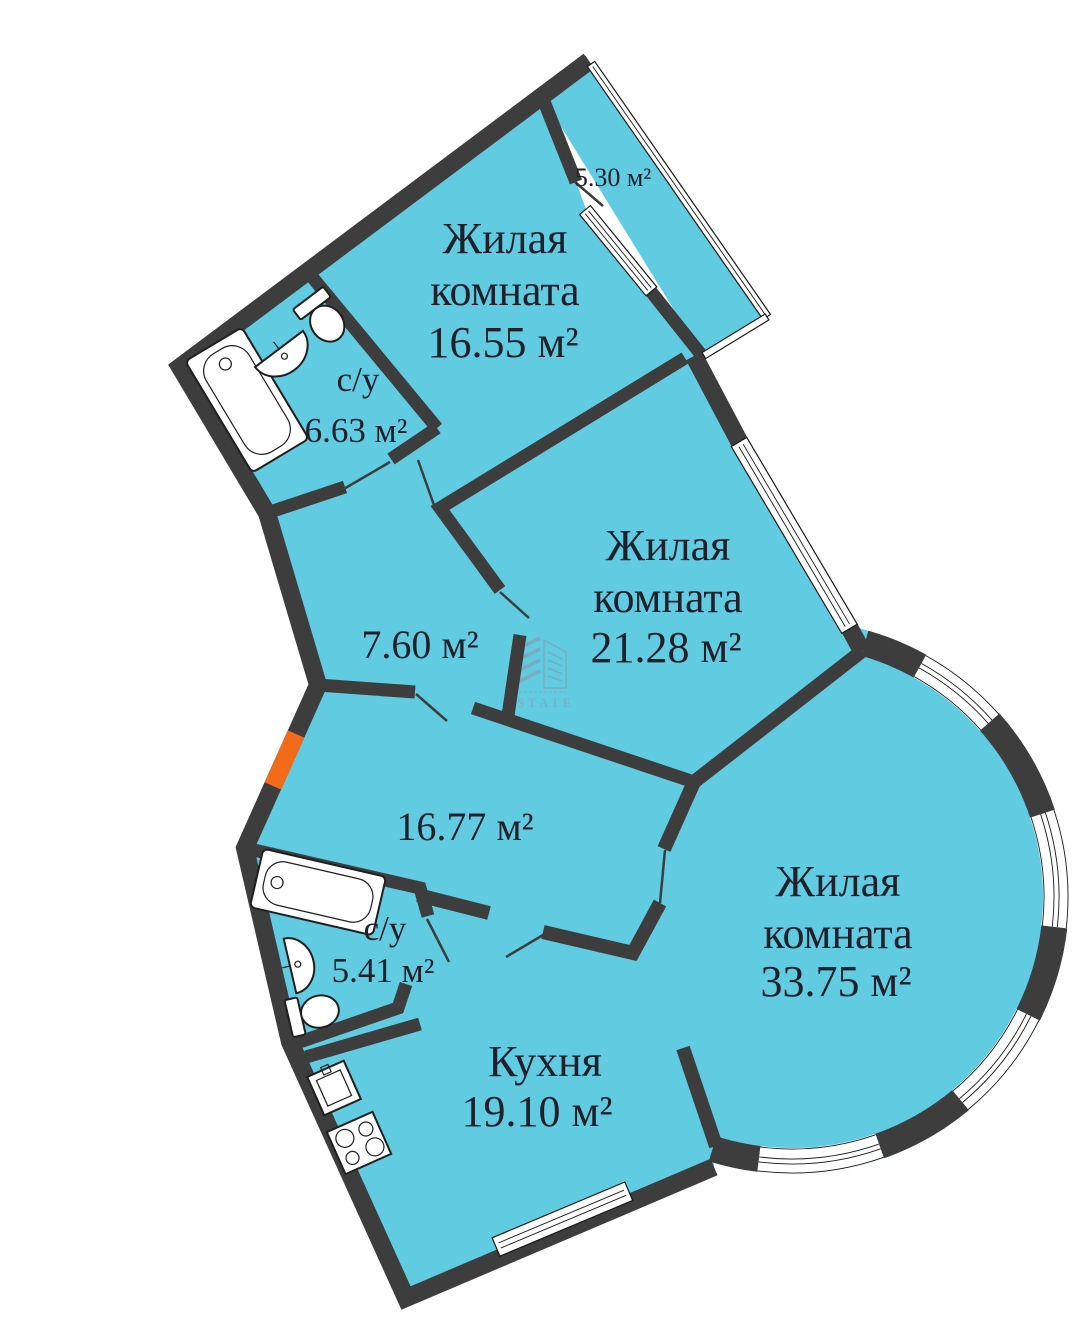 The height and width of the screenshot is (1332, 1078). I want to click on balcony-inner-window, so click(618, 250).